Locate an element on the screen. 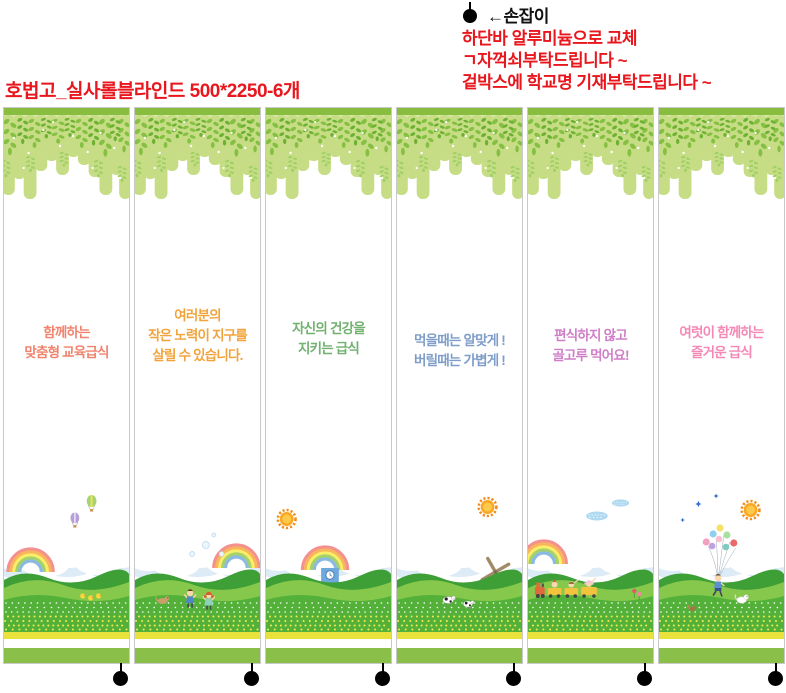  slogan-line: 골고루 먹어요! is located at coordinates (590, 355).